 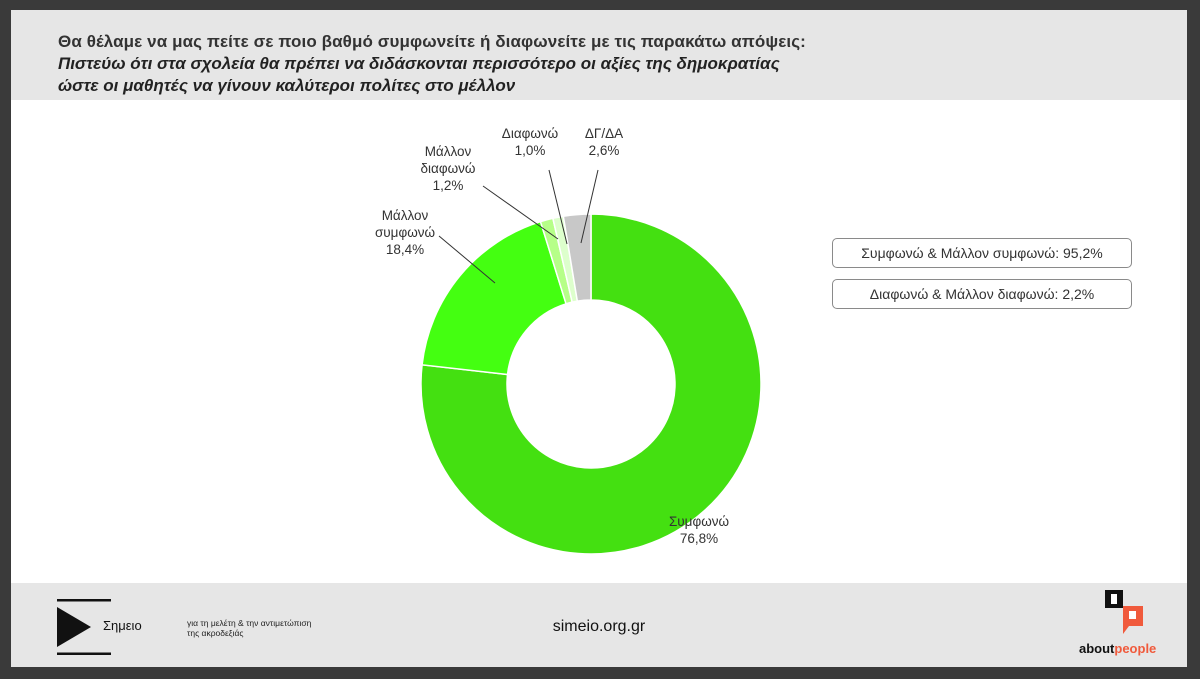 What do you see at coordinates (1124, 612) in the screenshot?
I see `aboutpeople-logo-icon` at bounding box center [1124, 612].